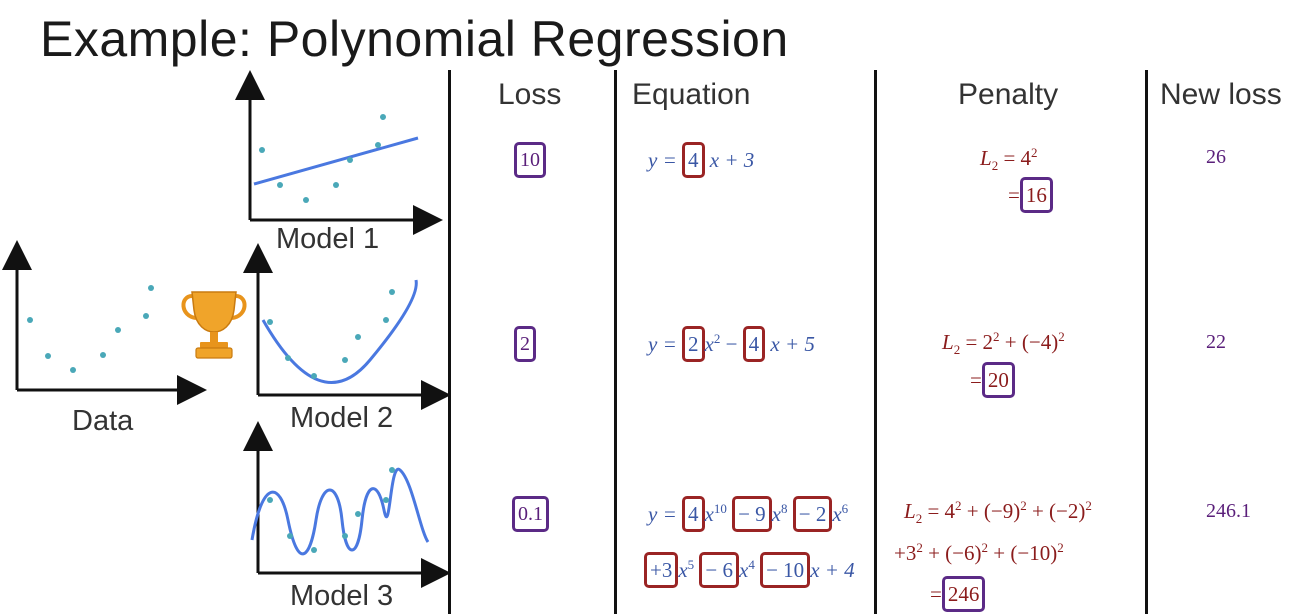  I want to click on equation-model3-line1: y = 4 x10 − 9 x8 − 2 x6, so click(748, 514).